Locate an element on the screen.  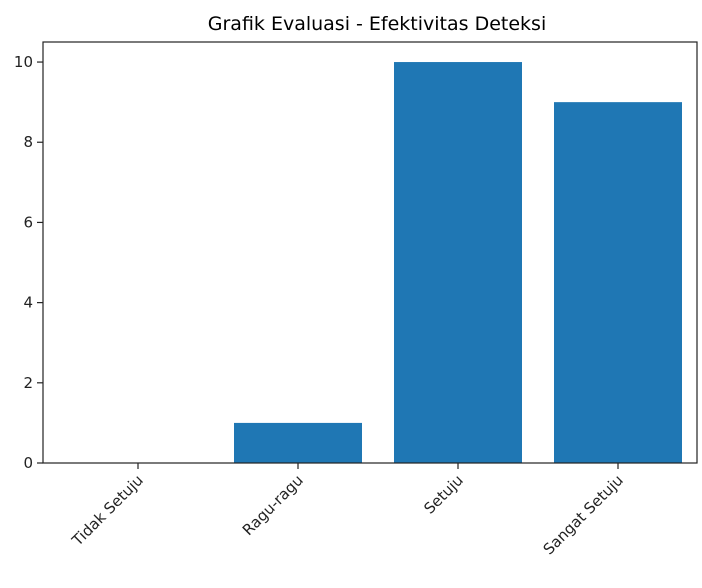
y-tick-label: 10 is located at coordinates (23, 62).